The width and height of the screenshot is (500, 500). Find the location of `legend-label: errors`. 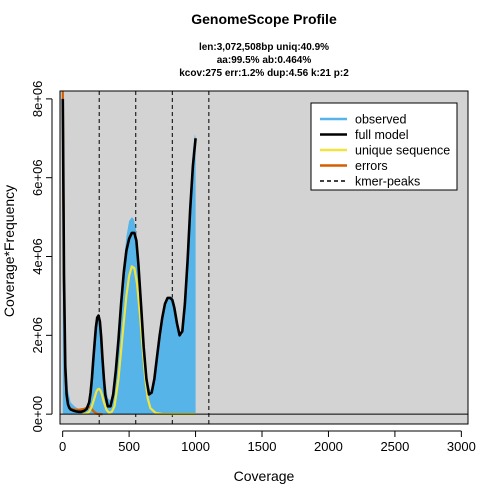

legend-label: errors is located at coordinates (371, 166).